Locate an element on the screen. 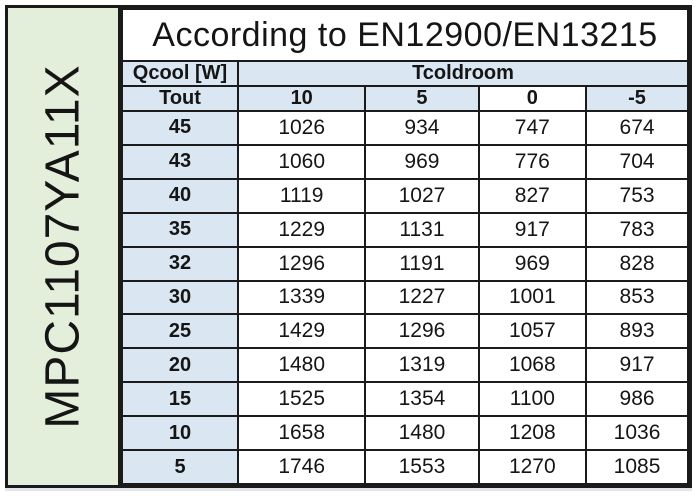  table-row: 20 1480 1319 1068 917 is located at coordinates (404, 365).